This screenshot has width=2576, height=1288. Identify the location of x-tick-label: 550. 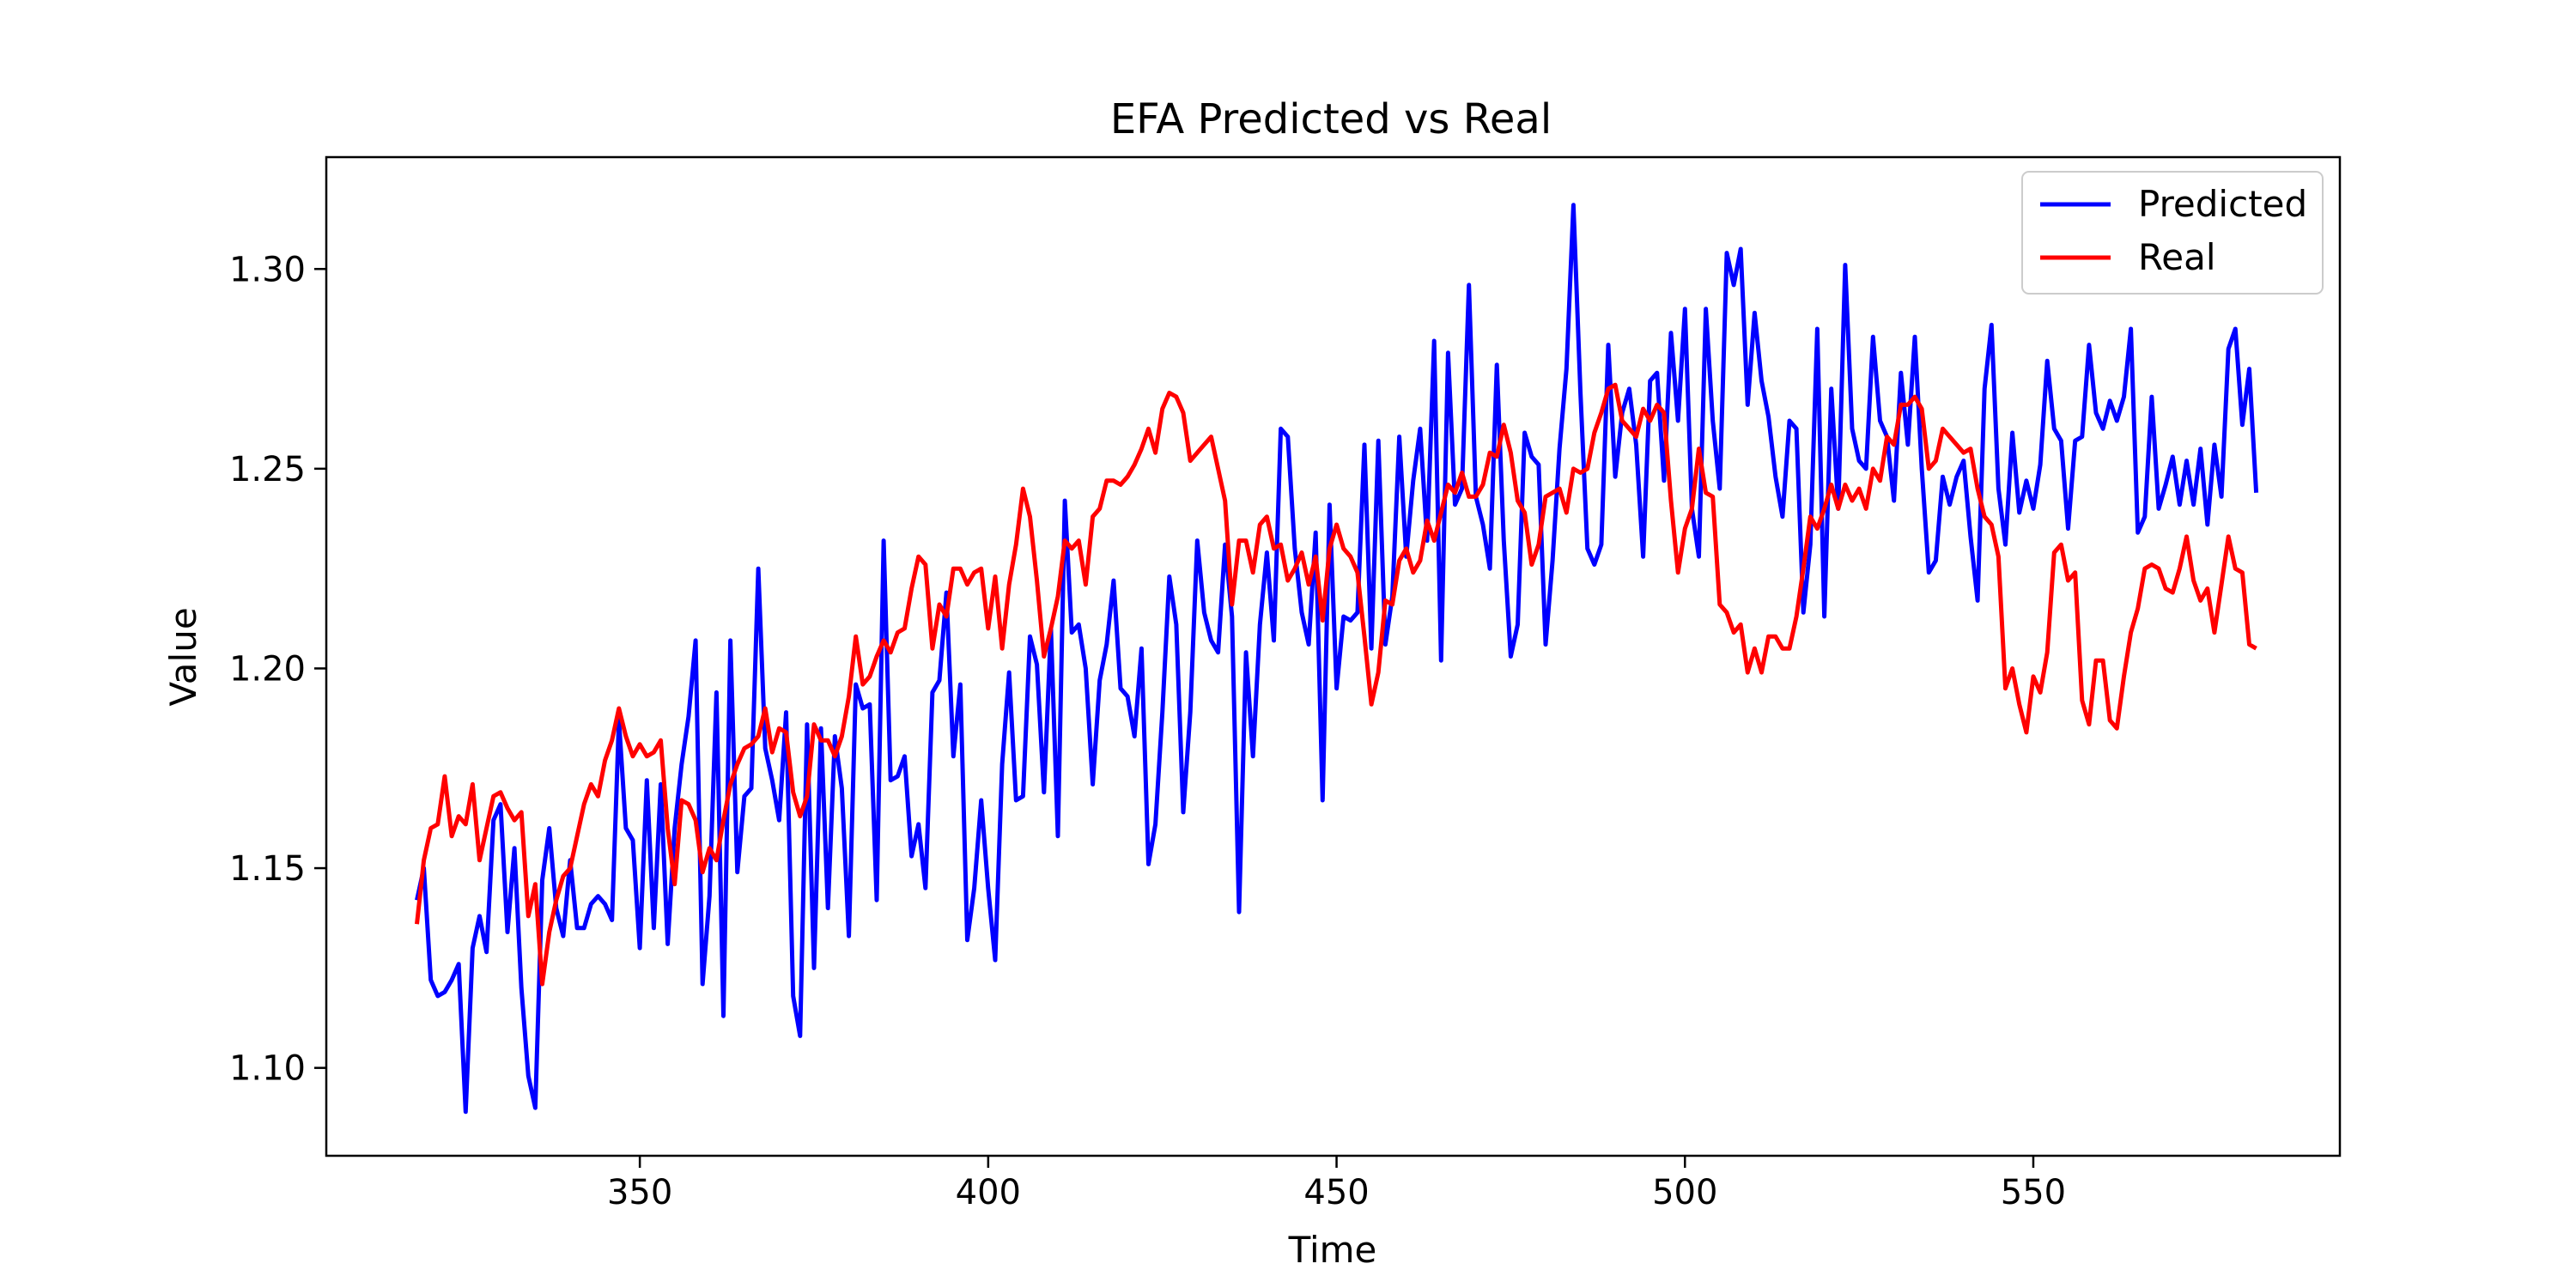
(2033, 1192).